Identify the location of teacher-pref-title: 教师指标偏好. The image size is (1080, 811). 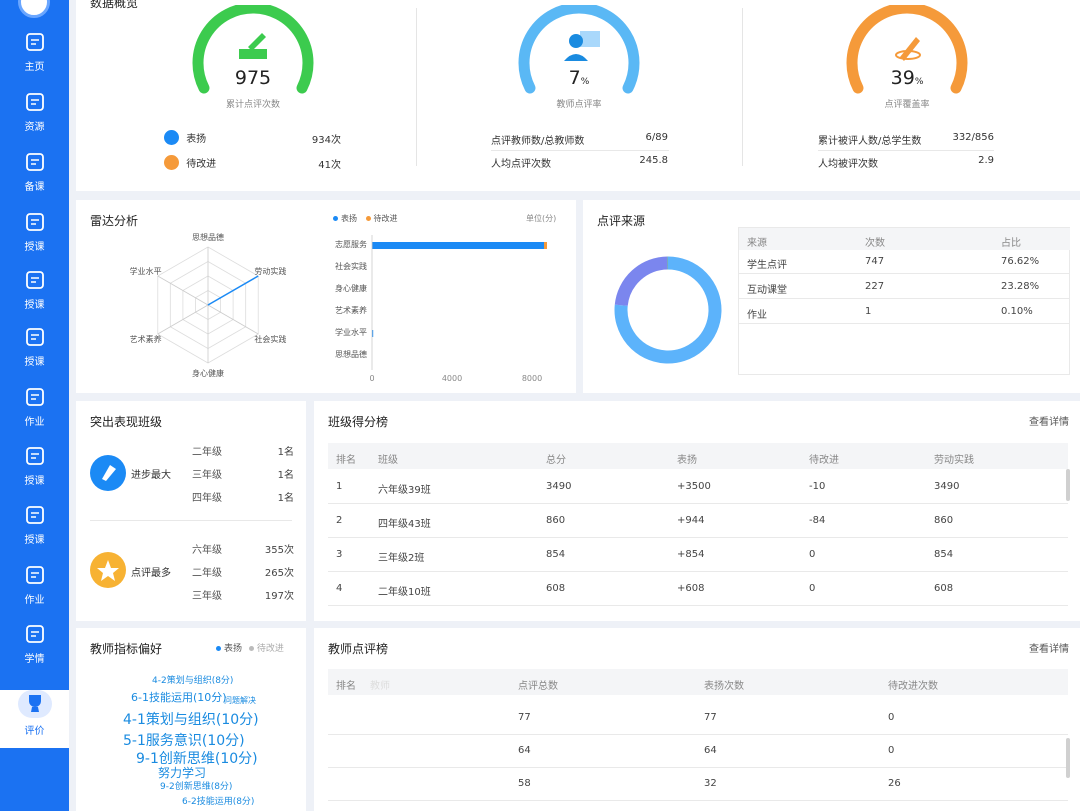
(126, 649).